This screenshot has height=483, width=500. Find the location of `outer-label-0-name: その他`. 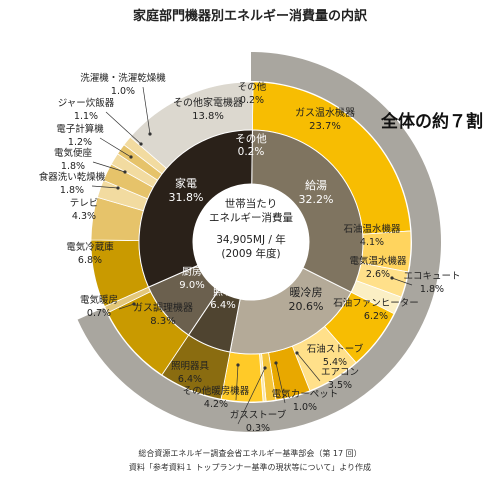

outer-label-0-name: その他 is located at coordinates (252, 87).